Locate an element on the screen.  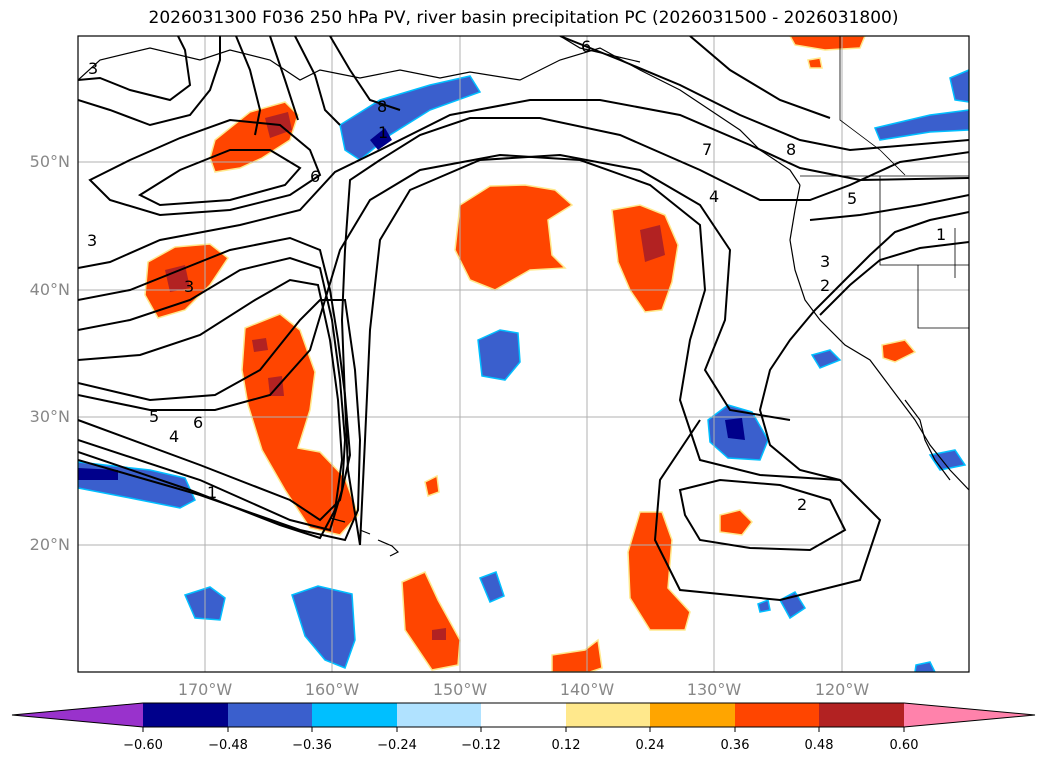
contour-label: 7 is located at coordinates (707, 149).